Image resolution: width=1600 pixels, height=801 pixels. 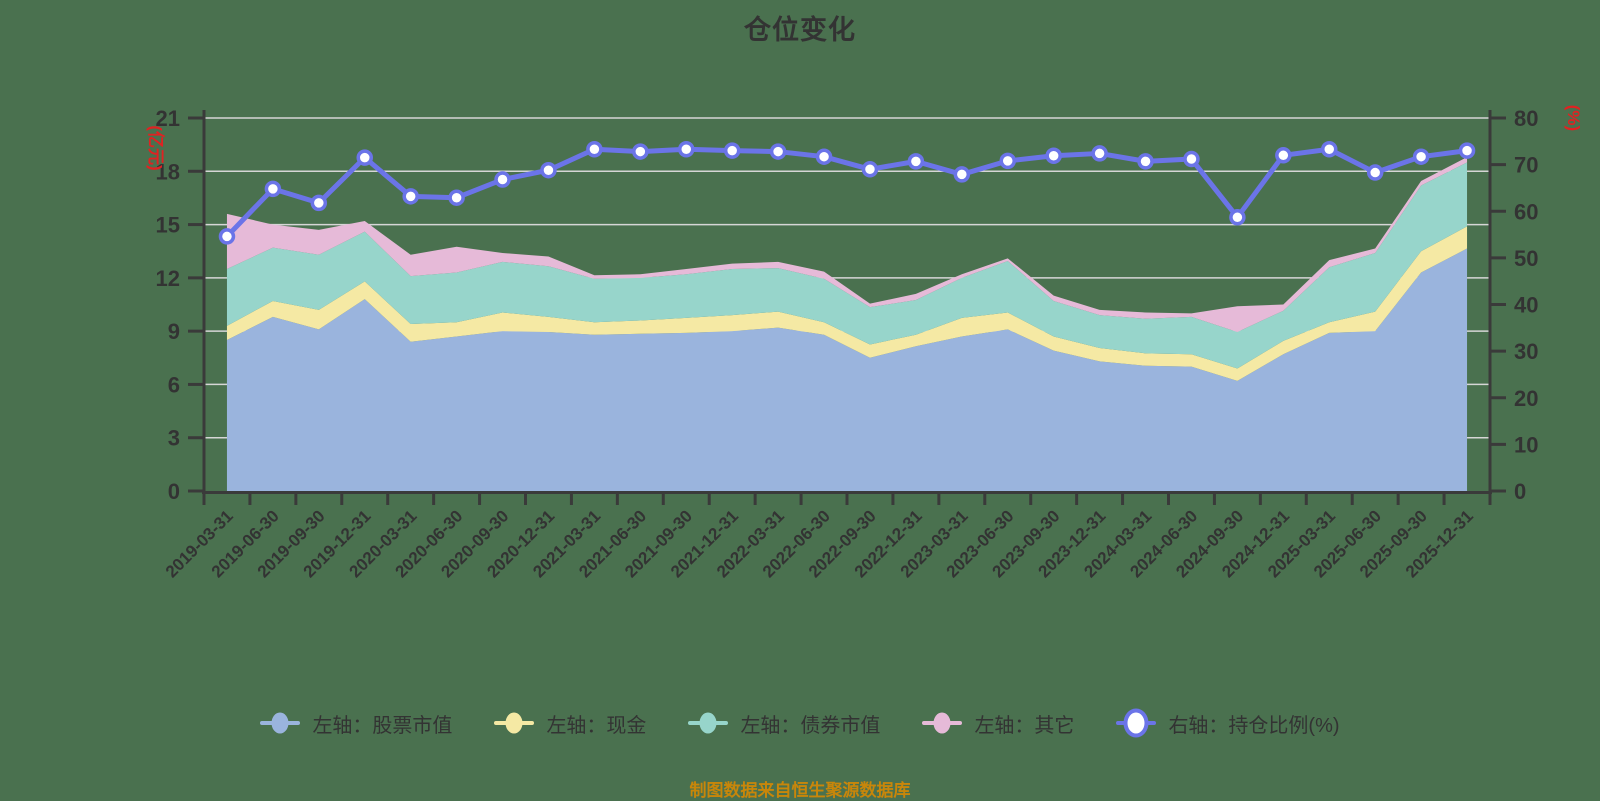 I want to click on left-axis-tick-label: 12, so click(x=168, y=278).